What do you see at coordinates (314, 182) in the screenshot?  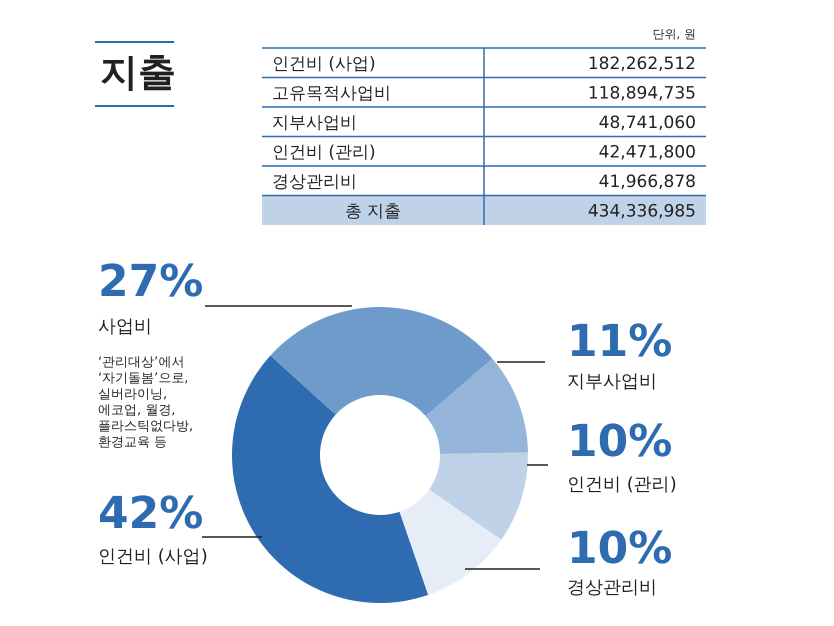 I see `category-label: 경상관리비` at bounding box center [314, 182].